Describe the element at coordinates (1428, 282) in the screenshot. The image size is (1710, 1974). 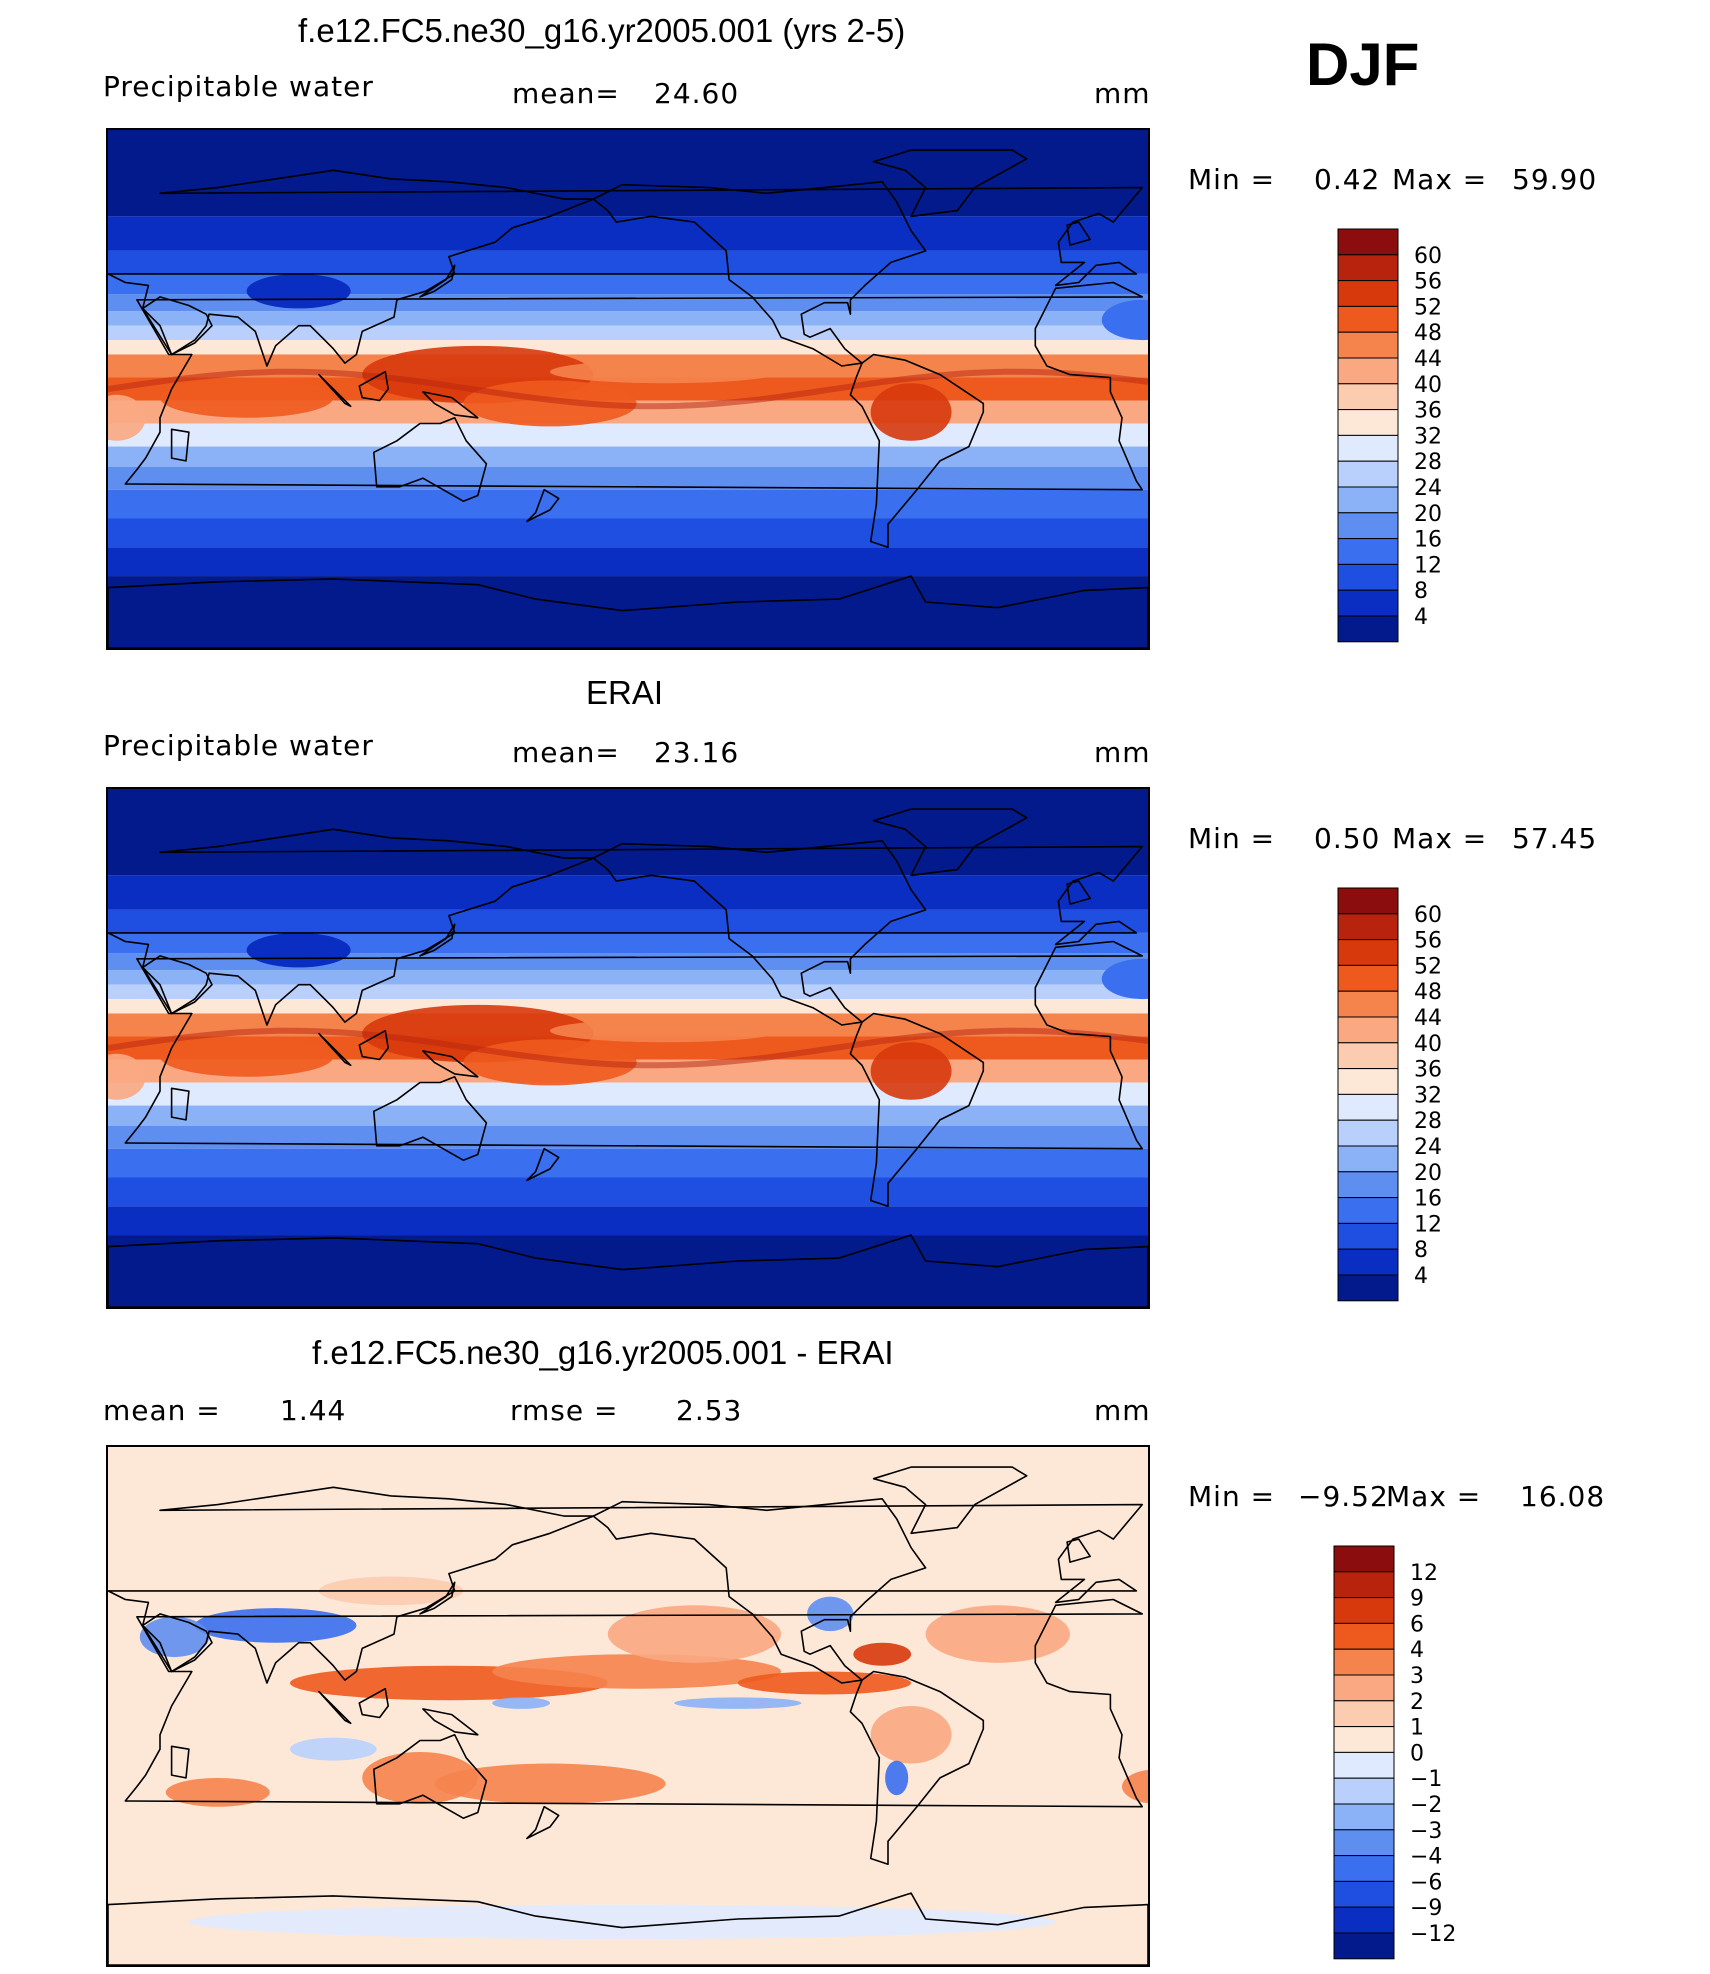
I see `colorbar-tick-label: 56` at that location.